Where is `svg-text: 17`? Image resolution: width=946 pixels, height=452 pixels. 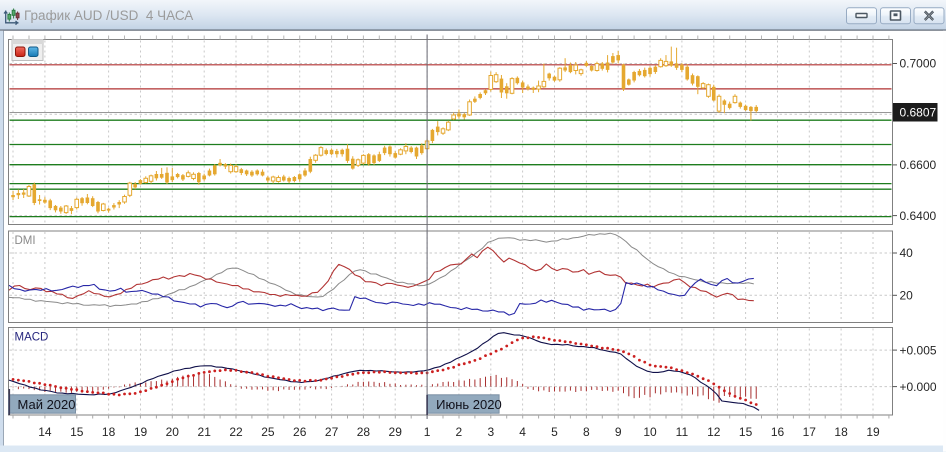 svg-text: 17 is located at coordinates (810, 432).